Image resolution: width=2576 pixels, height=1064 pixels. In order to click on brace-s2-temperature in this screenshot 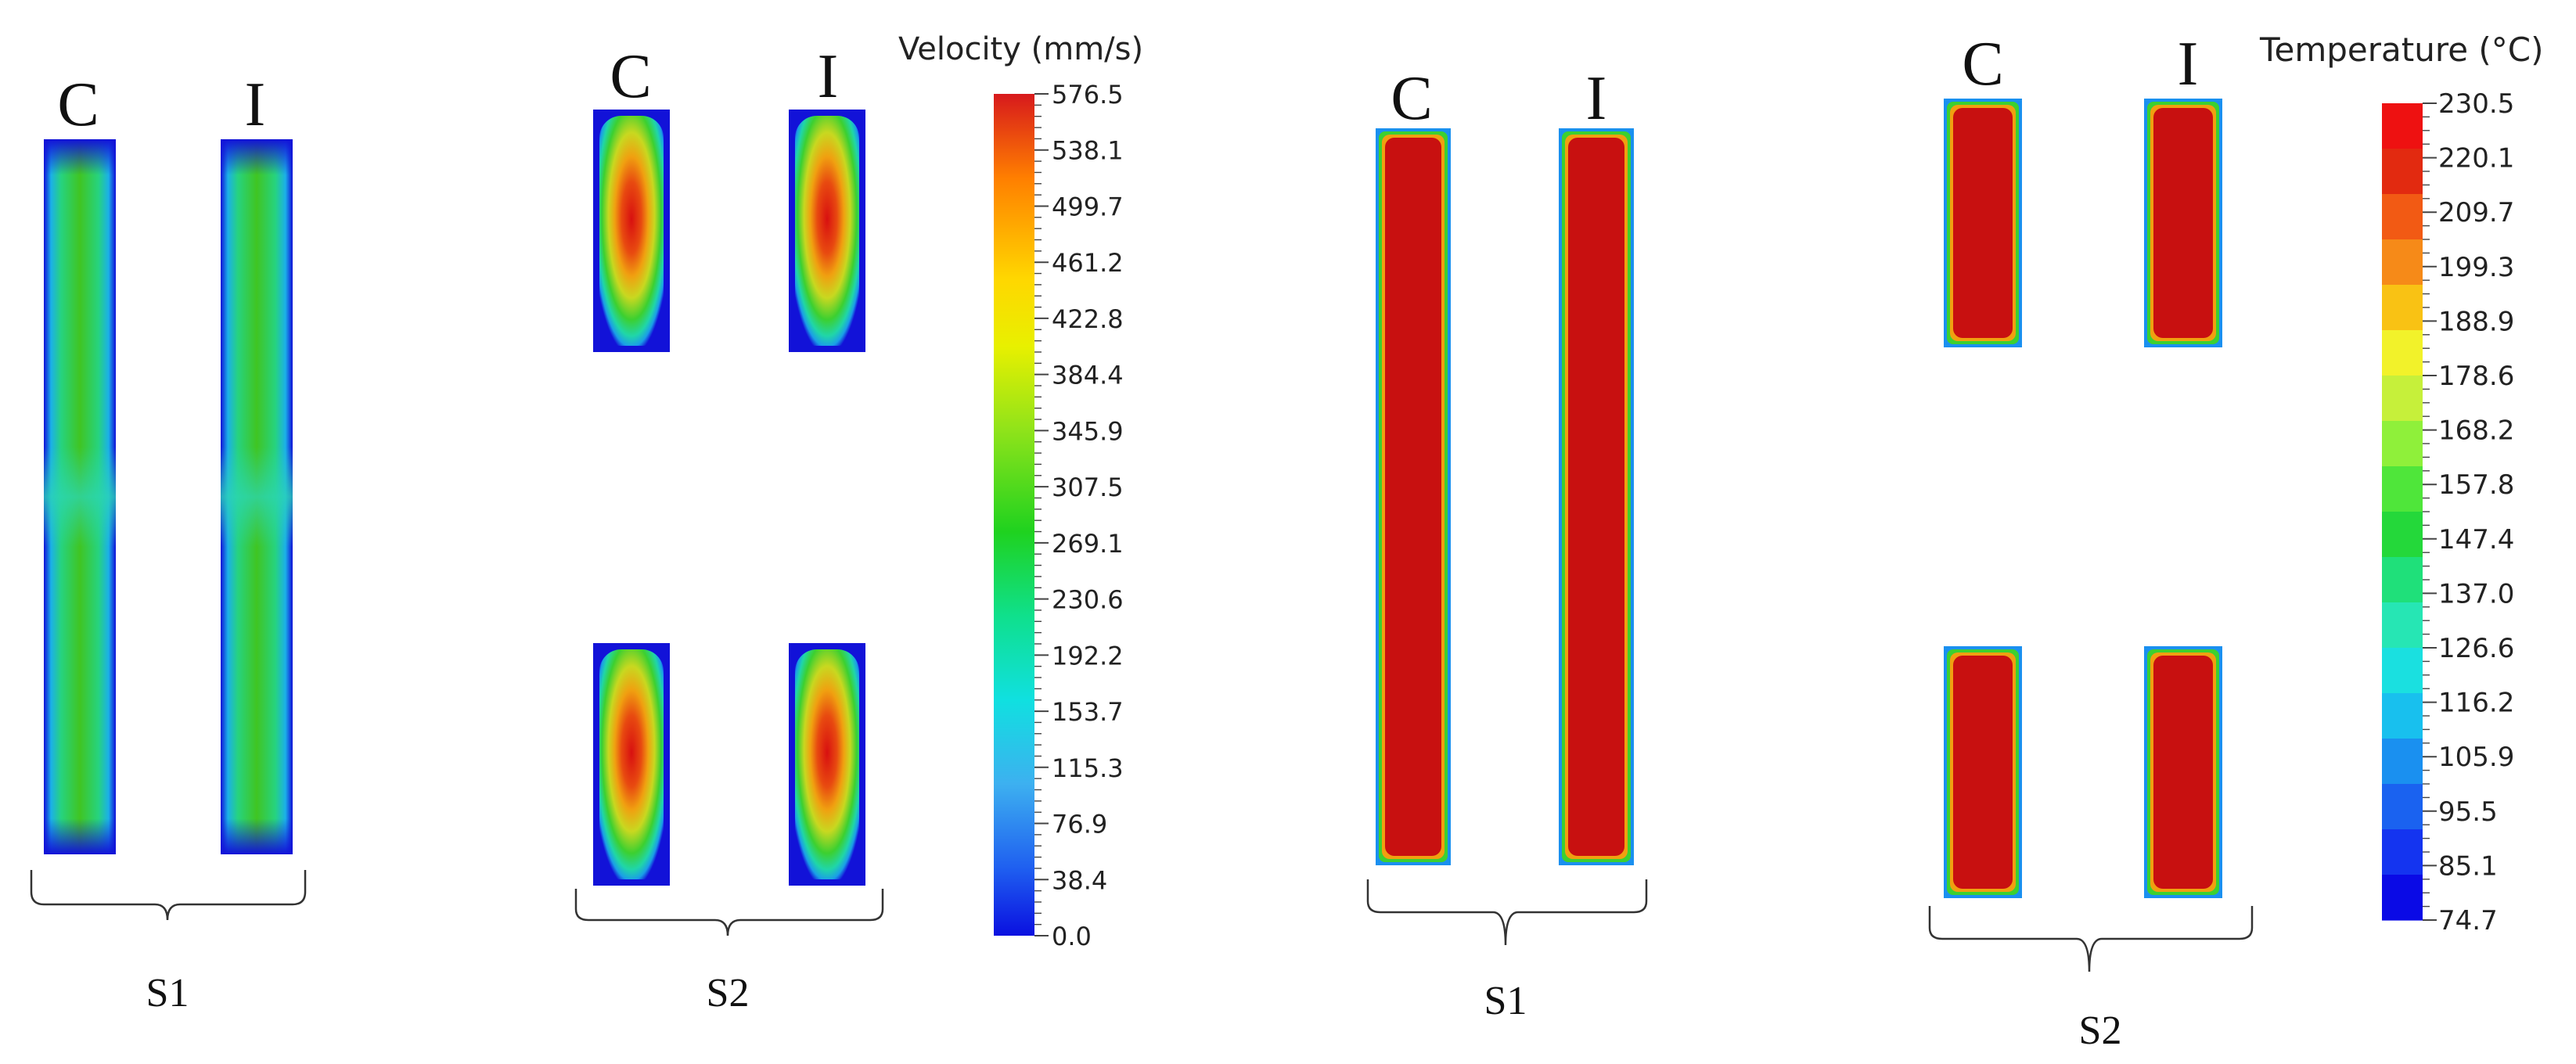, I will do `click(2091, 939)`.